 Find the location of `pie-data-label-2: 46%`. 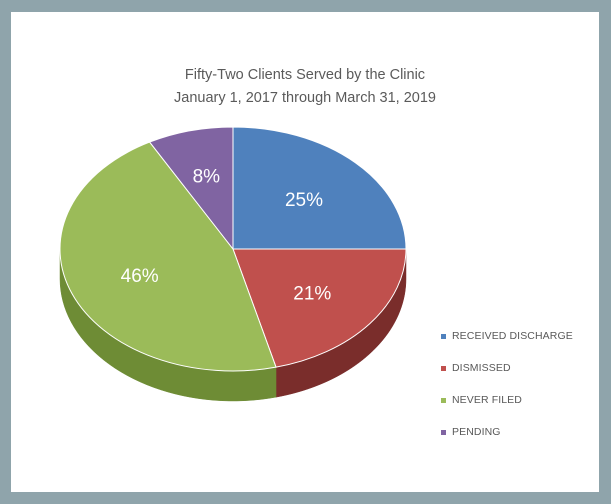

pie-data-label-2: 46% is located at coordinates (140, 276).